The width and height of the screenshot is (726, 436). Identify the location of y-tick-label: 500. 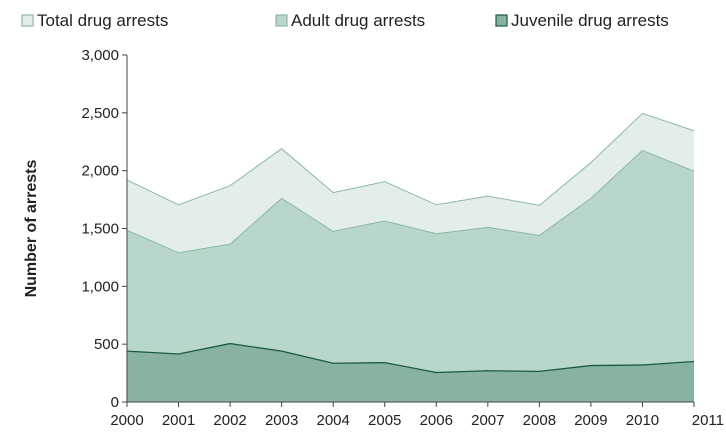
(106, 344).